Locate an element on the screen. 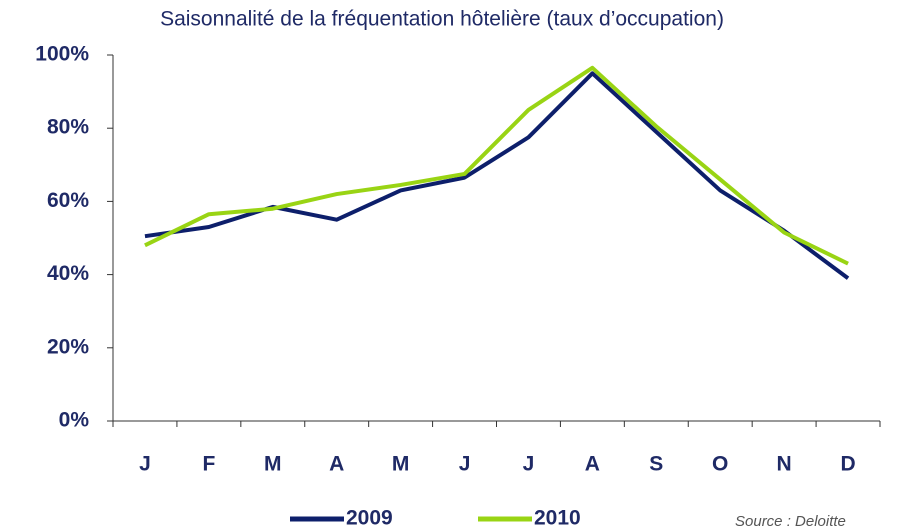  y-tick-label: 80% is located at coordinates (68, 127).